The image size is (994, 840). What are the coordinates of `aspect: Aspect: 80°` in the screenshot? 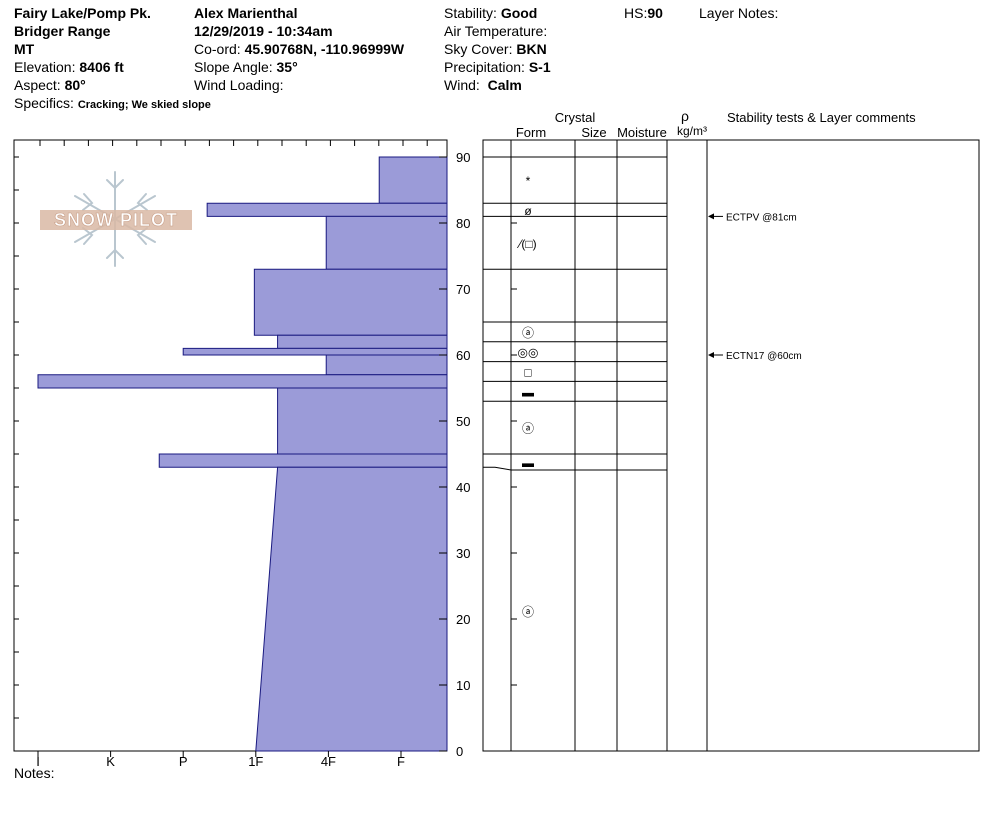 It's located at (50, 85).